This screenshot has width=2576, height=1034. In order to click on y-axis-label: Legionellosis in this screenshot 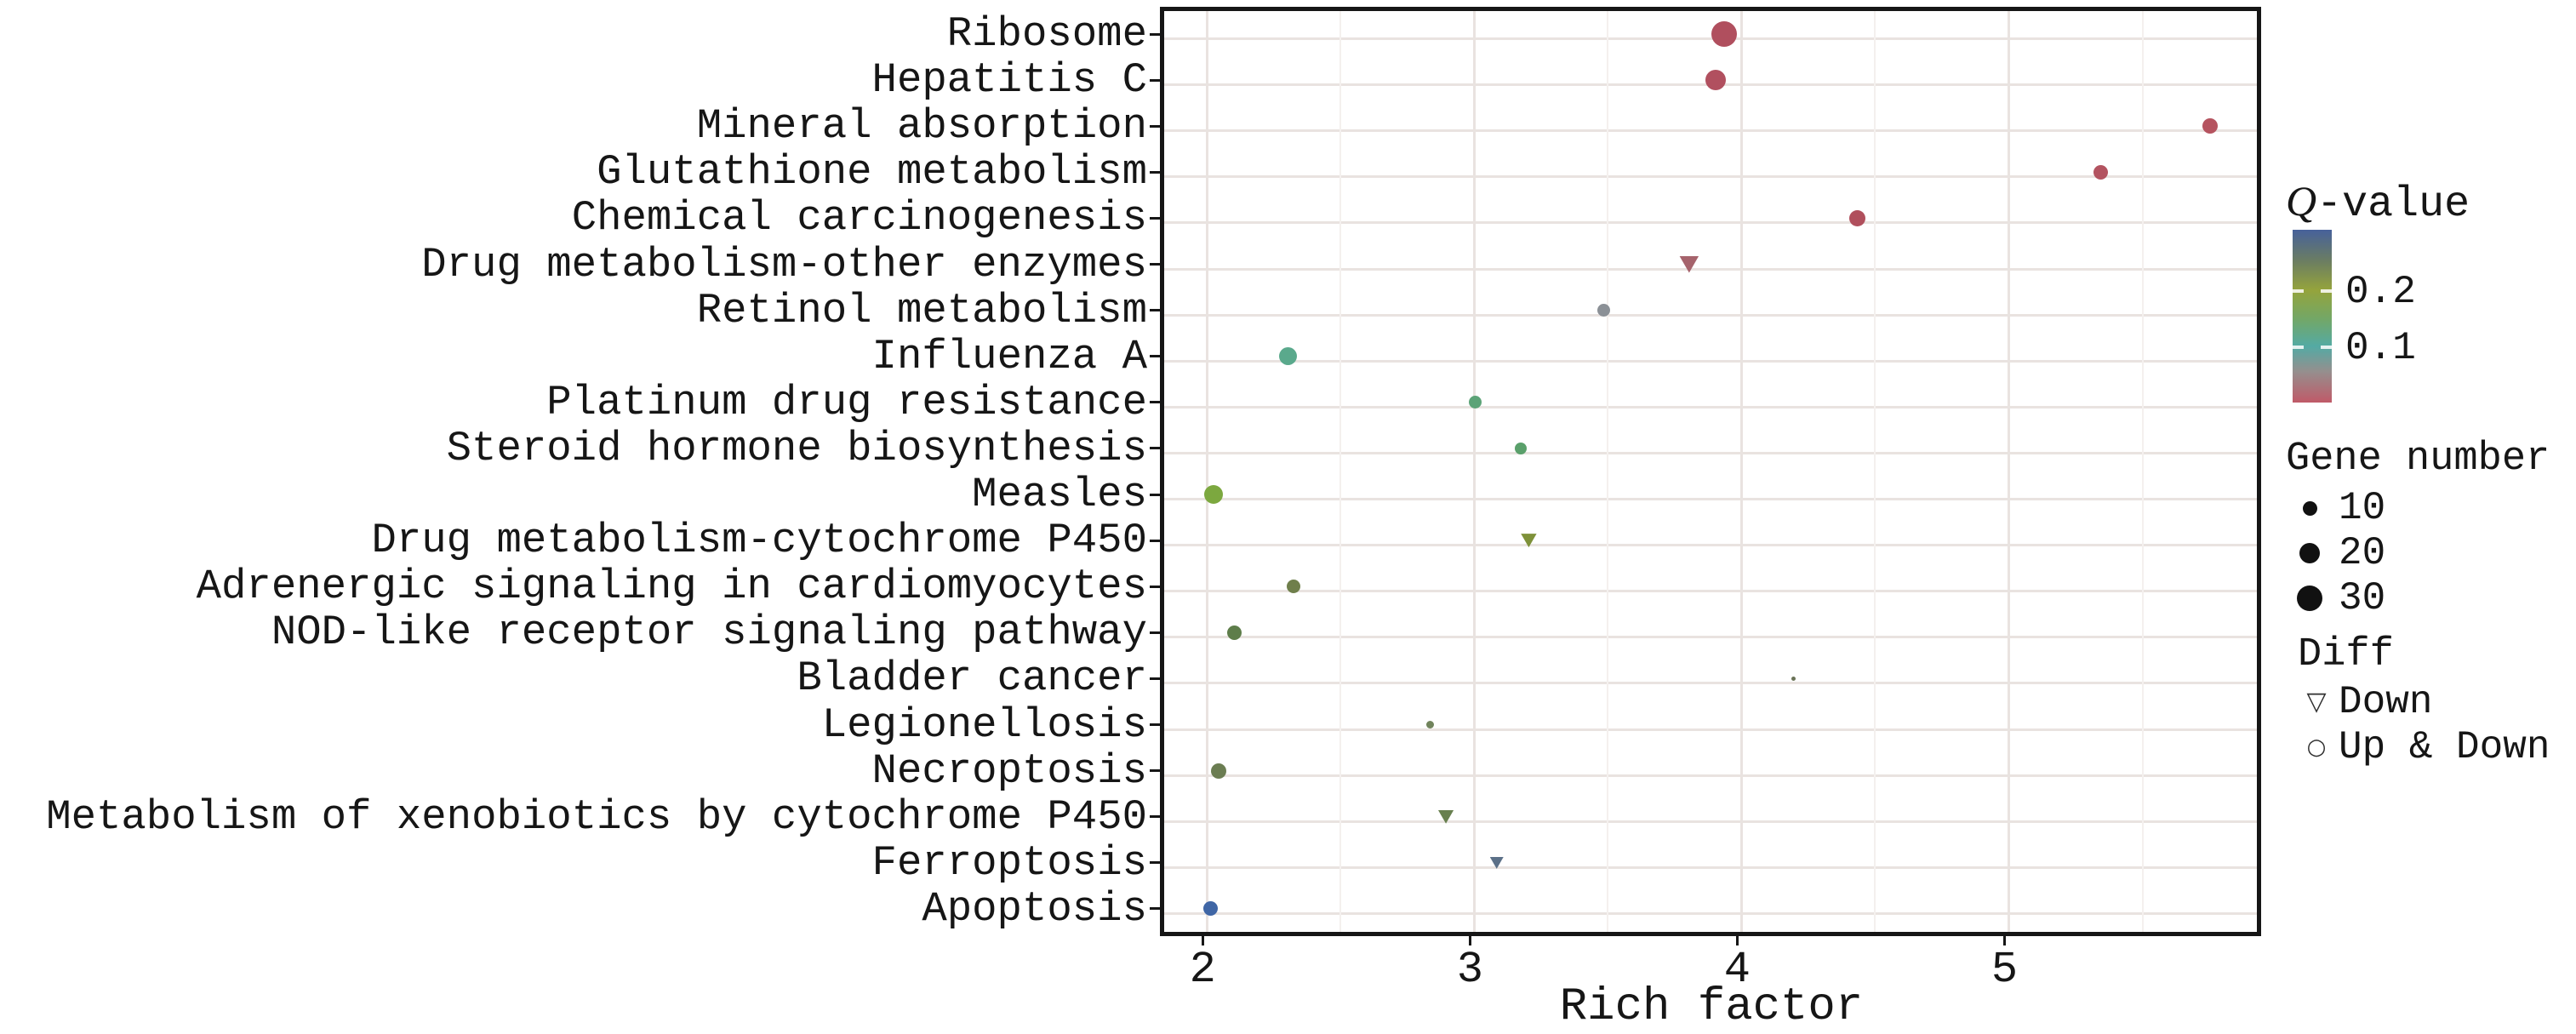, I will do `click(984, 724)`.